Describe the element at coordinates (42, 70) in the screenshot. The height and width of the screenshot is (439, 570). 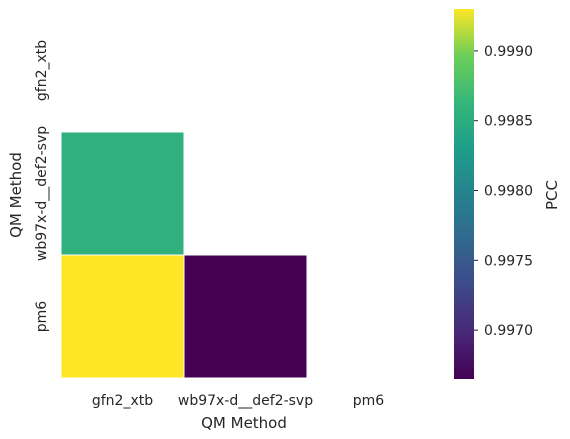
I see `y-tick-label: gfn2_xtb` at that location.